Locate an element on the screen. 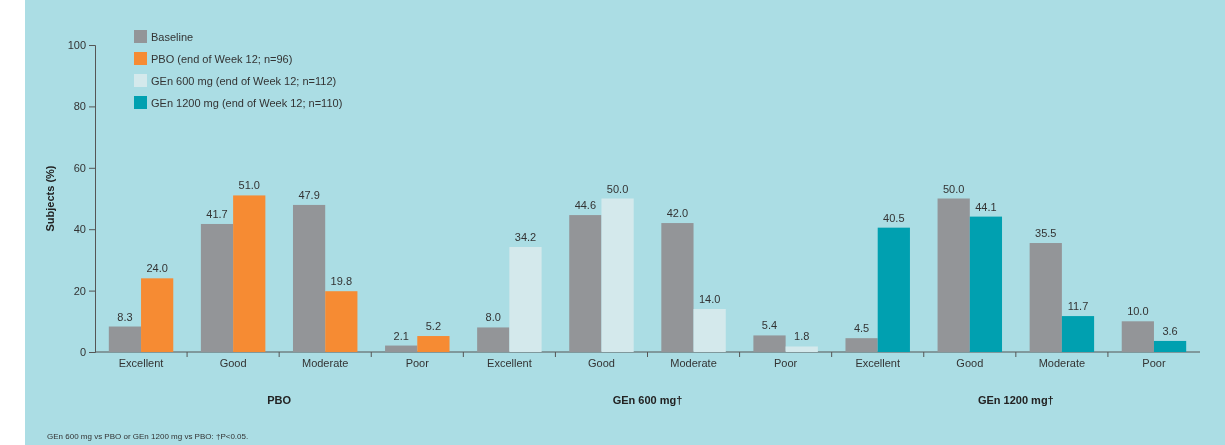 The width and height of the screenshot is (1225, 445). data-label: 41.7 is located at coordinates (217, 213).